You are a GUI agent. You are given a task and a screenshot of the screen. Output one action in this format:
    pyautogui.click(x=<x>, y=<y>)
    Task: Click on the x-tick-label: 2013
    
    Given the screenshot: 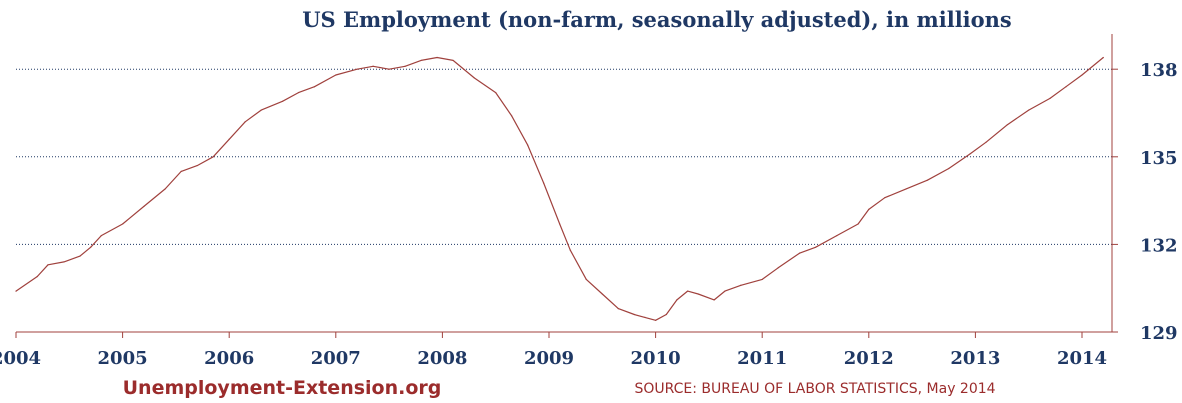 What is the action you would take?
    pyautogui.click(x=975, y=358)
    